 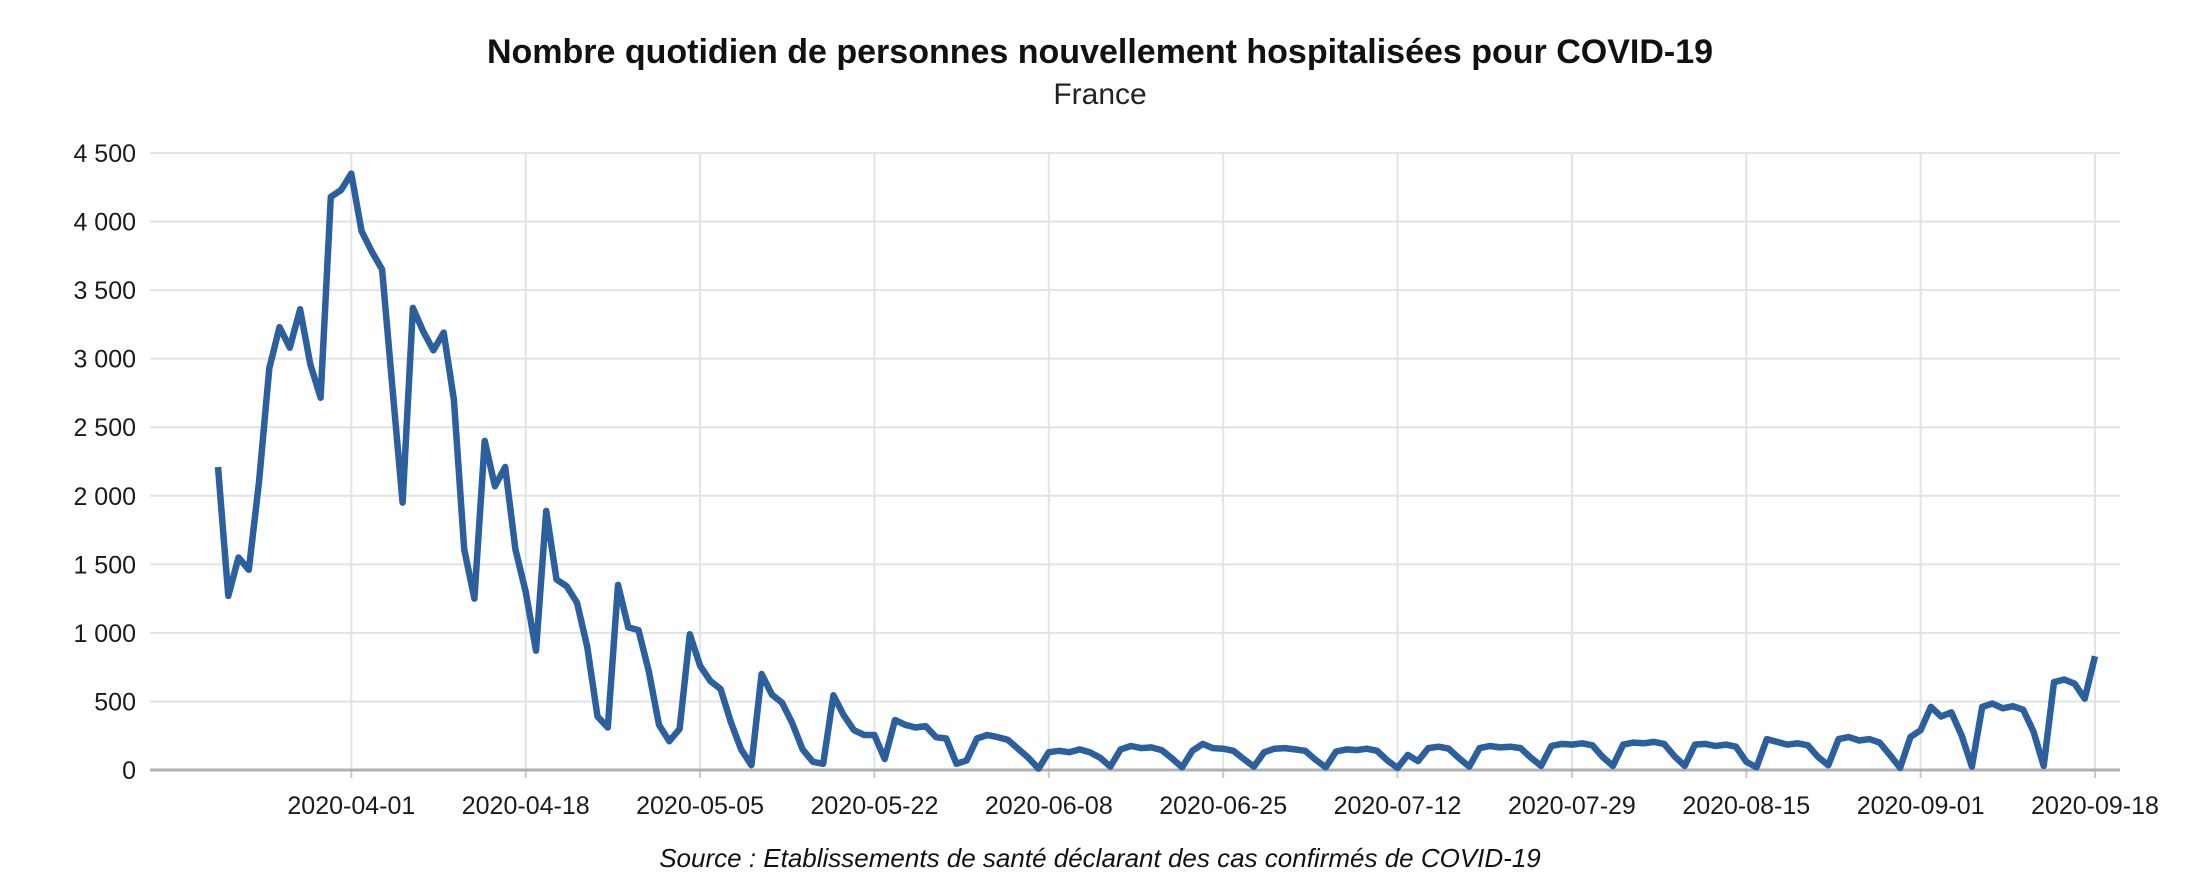 I want to click on x-tick-label: 2020-07-29, so click(x=1572, y=806).